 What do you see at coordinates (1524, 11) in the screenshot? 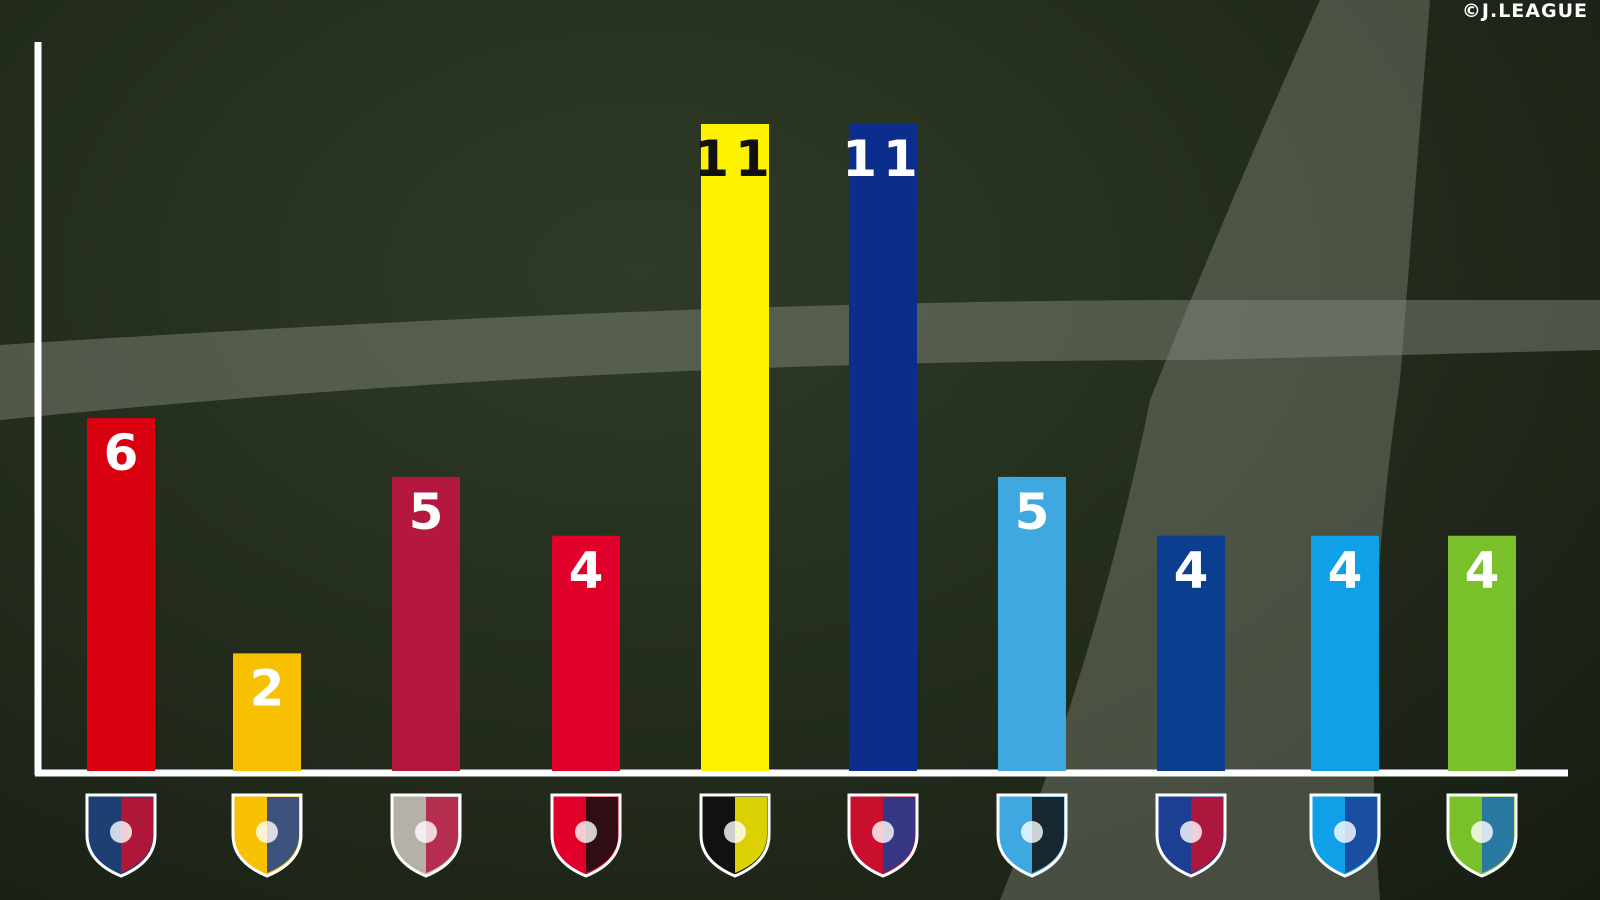
I see `copyright-text: ©J.LEAGUE` at bounding box center [1524, 11].